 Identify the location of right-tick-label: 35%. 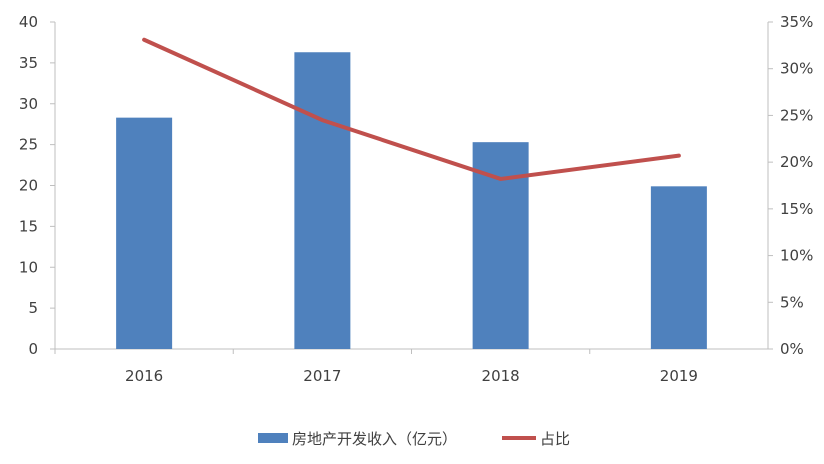
(796, 22).